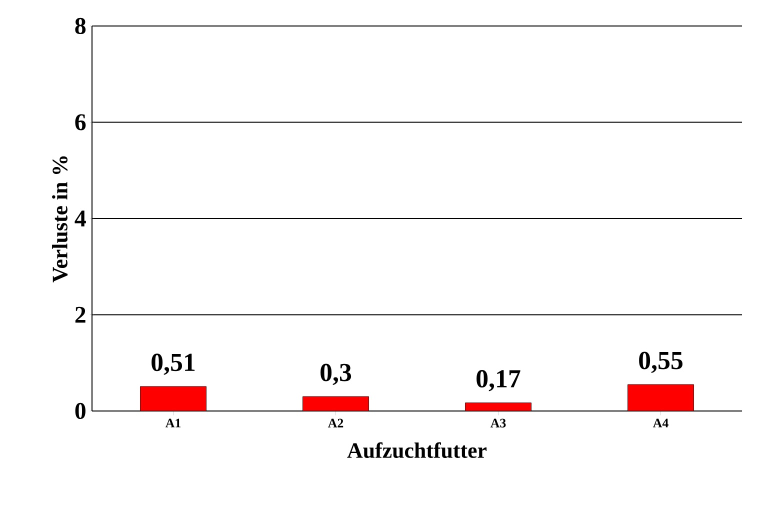 This screenshot has width=757, height=506. Describe the element at coordinates (173, 364) in the screenshot. I see `data-label: 0,51` at that location.